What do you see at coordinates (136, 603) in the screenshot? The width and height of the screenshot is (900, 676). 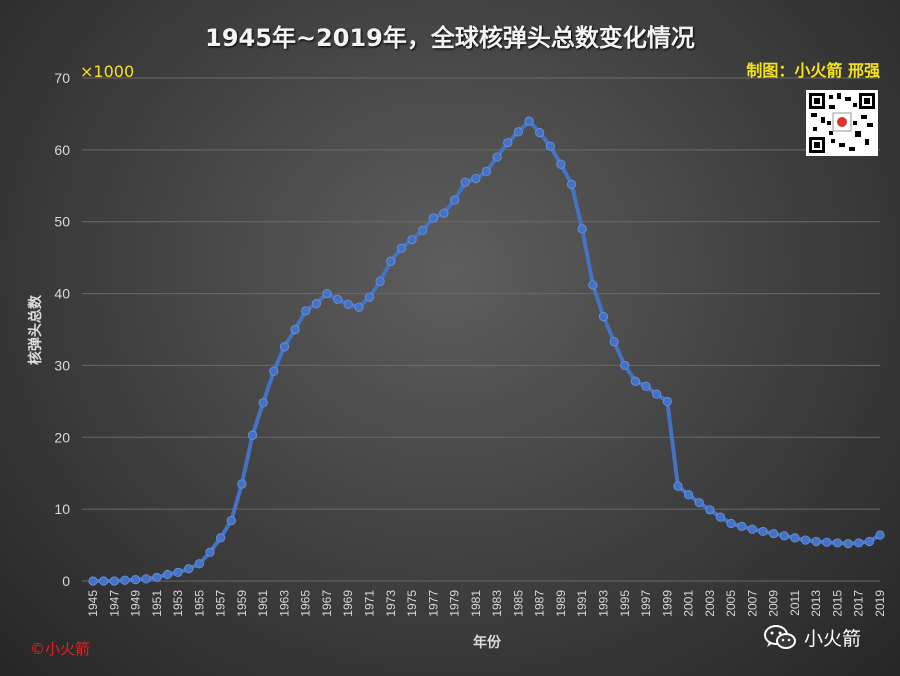 I see `x-tick-label: 1949` at bounding box center [136, 603].